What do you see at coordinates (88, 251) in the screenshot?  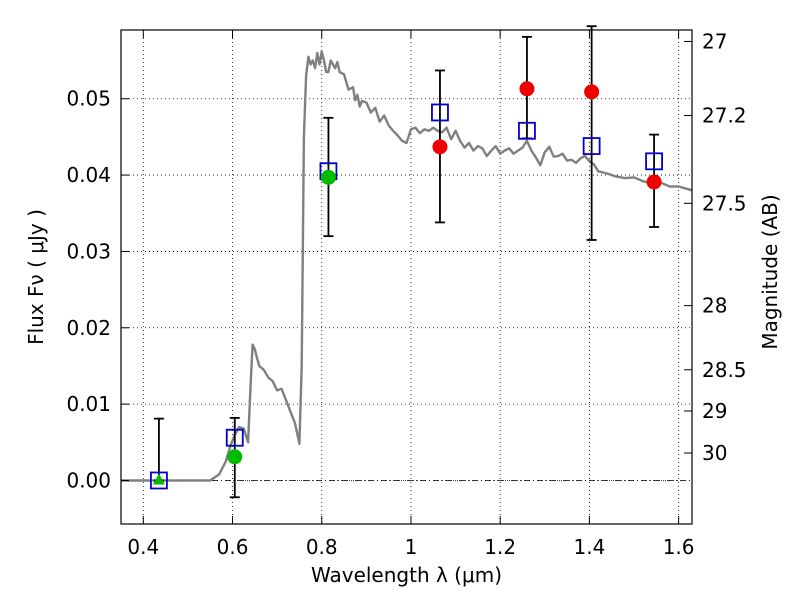 I see `y-tick-label: 0.03` at bounding box center [88, 251].